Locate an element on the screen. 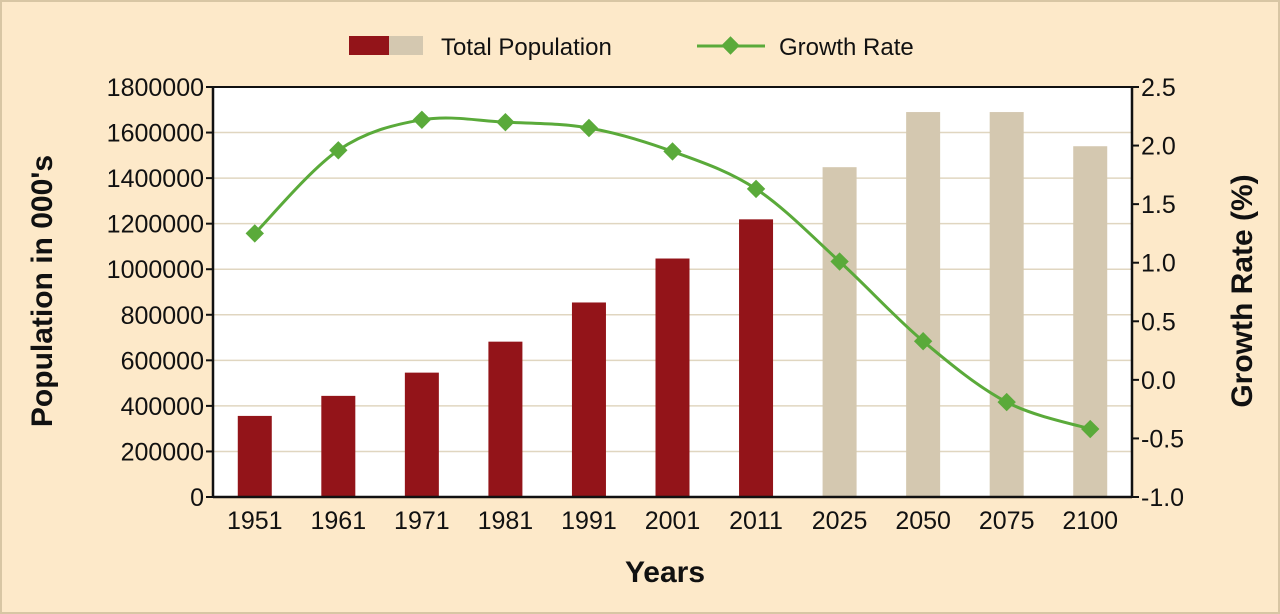 The image size is (1280, 614). bar-2075 is located at coordinates (1006, 305).